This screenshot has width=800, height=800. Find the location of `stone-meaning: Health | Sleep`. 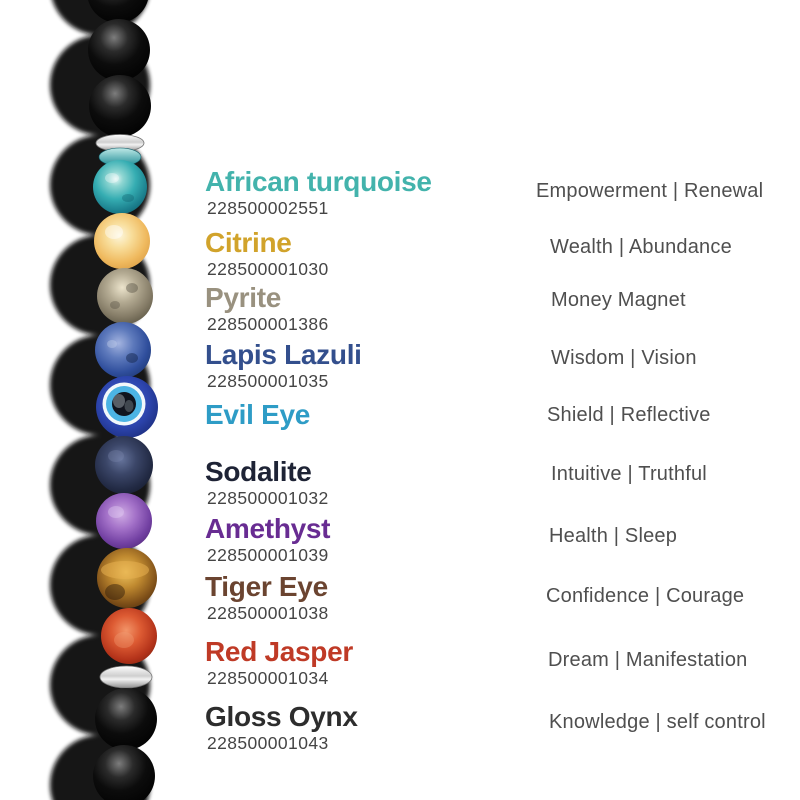

stone-meaning: Health | Sleep is located at coordinates (613, 536).